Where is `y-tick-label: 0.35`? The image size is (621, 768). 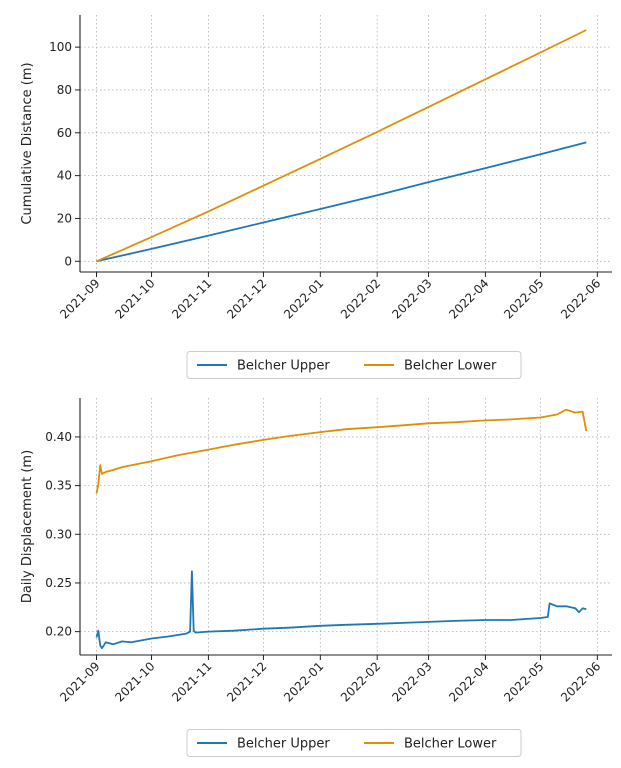
y-tick-label: 0.35 is located at coordinates (58, 486).